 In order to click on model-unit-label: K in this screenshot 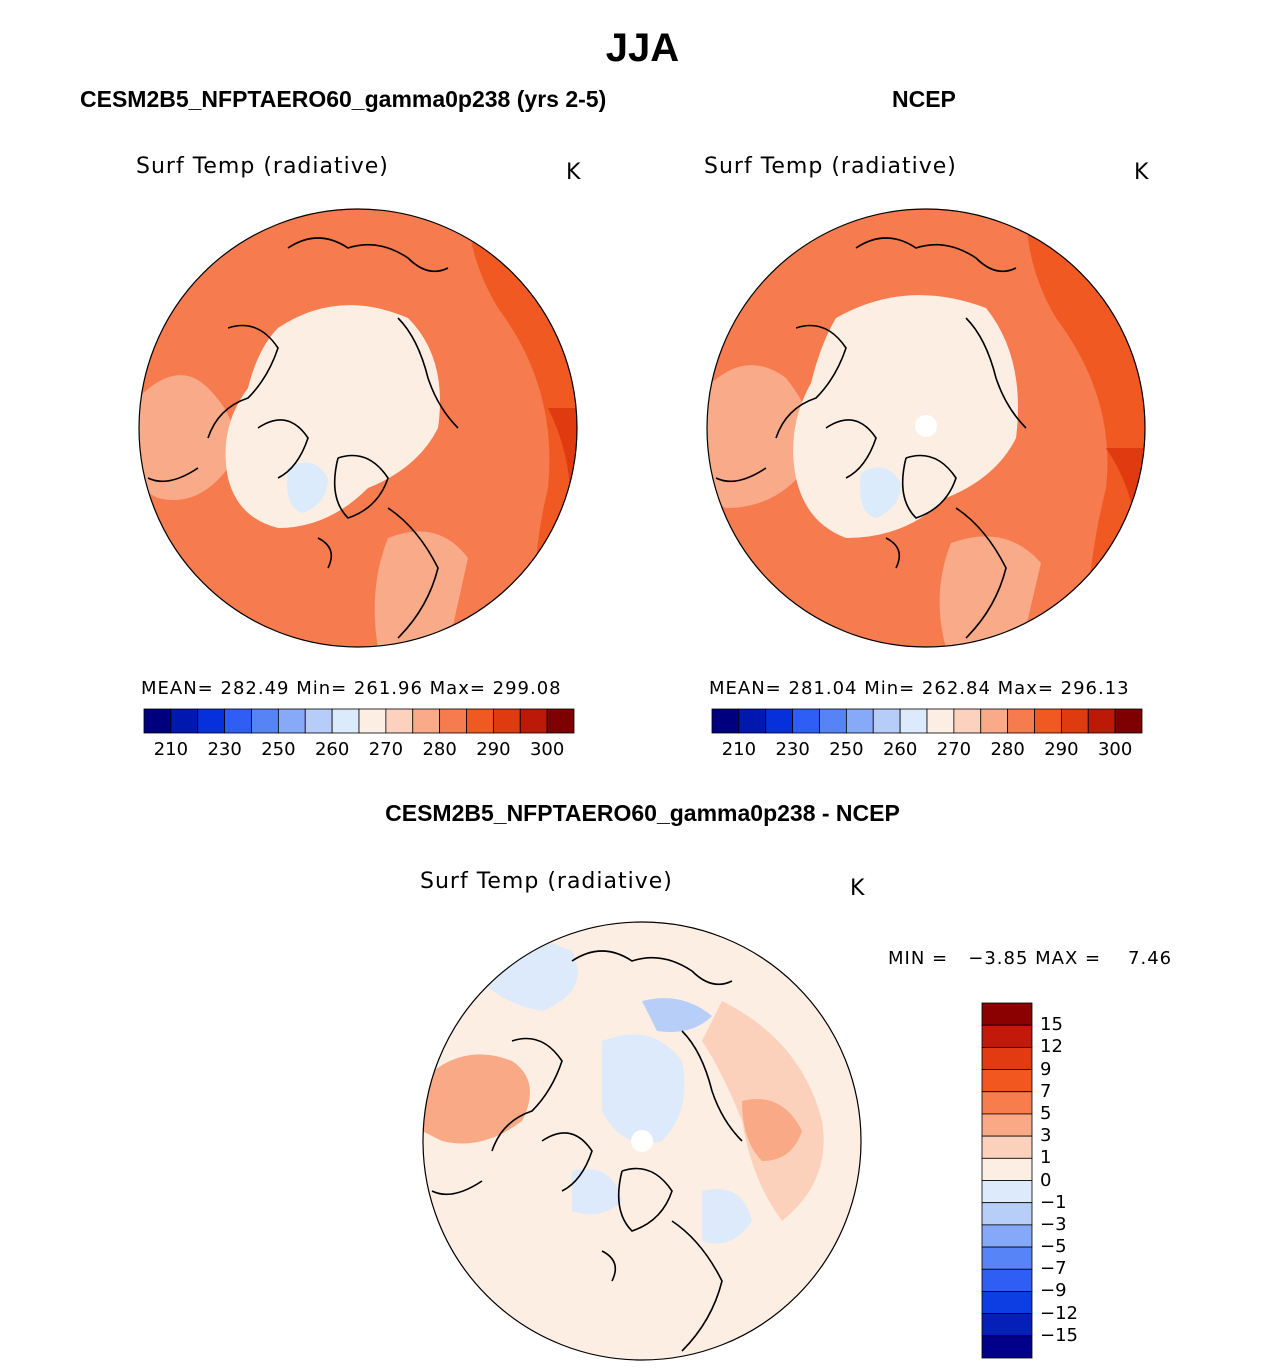, I will do `click(573, 172)`.